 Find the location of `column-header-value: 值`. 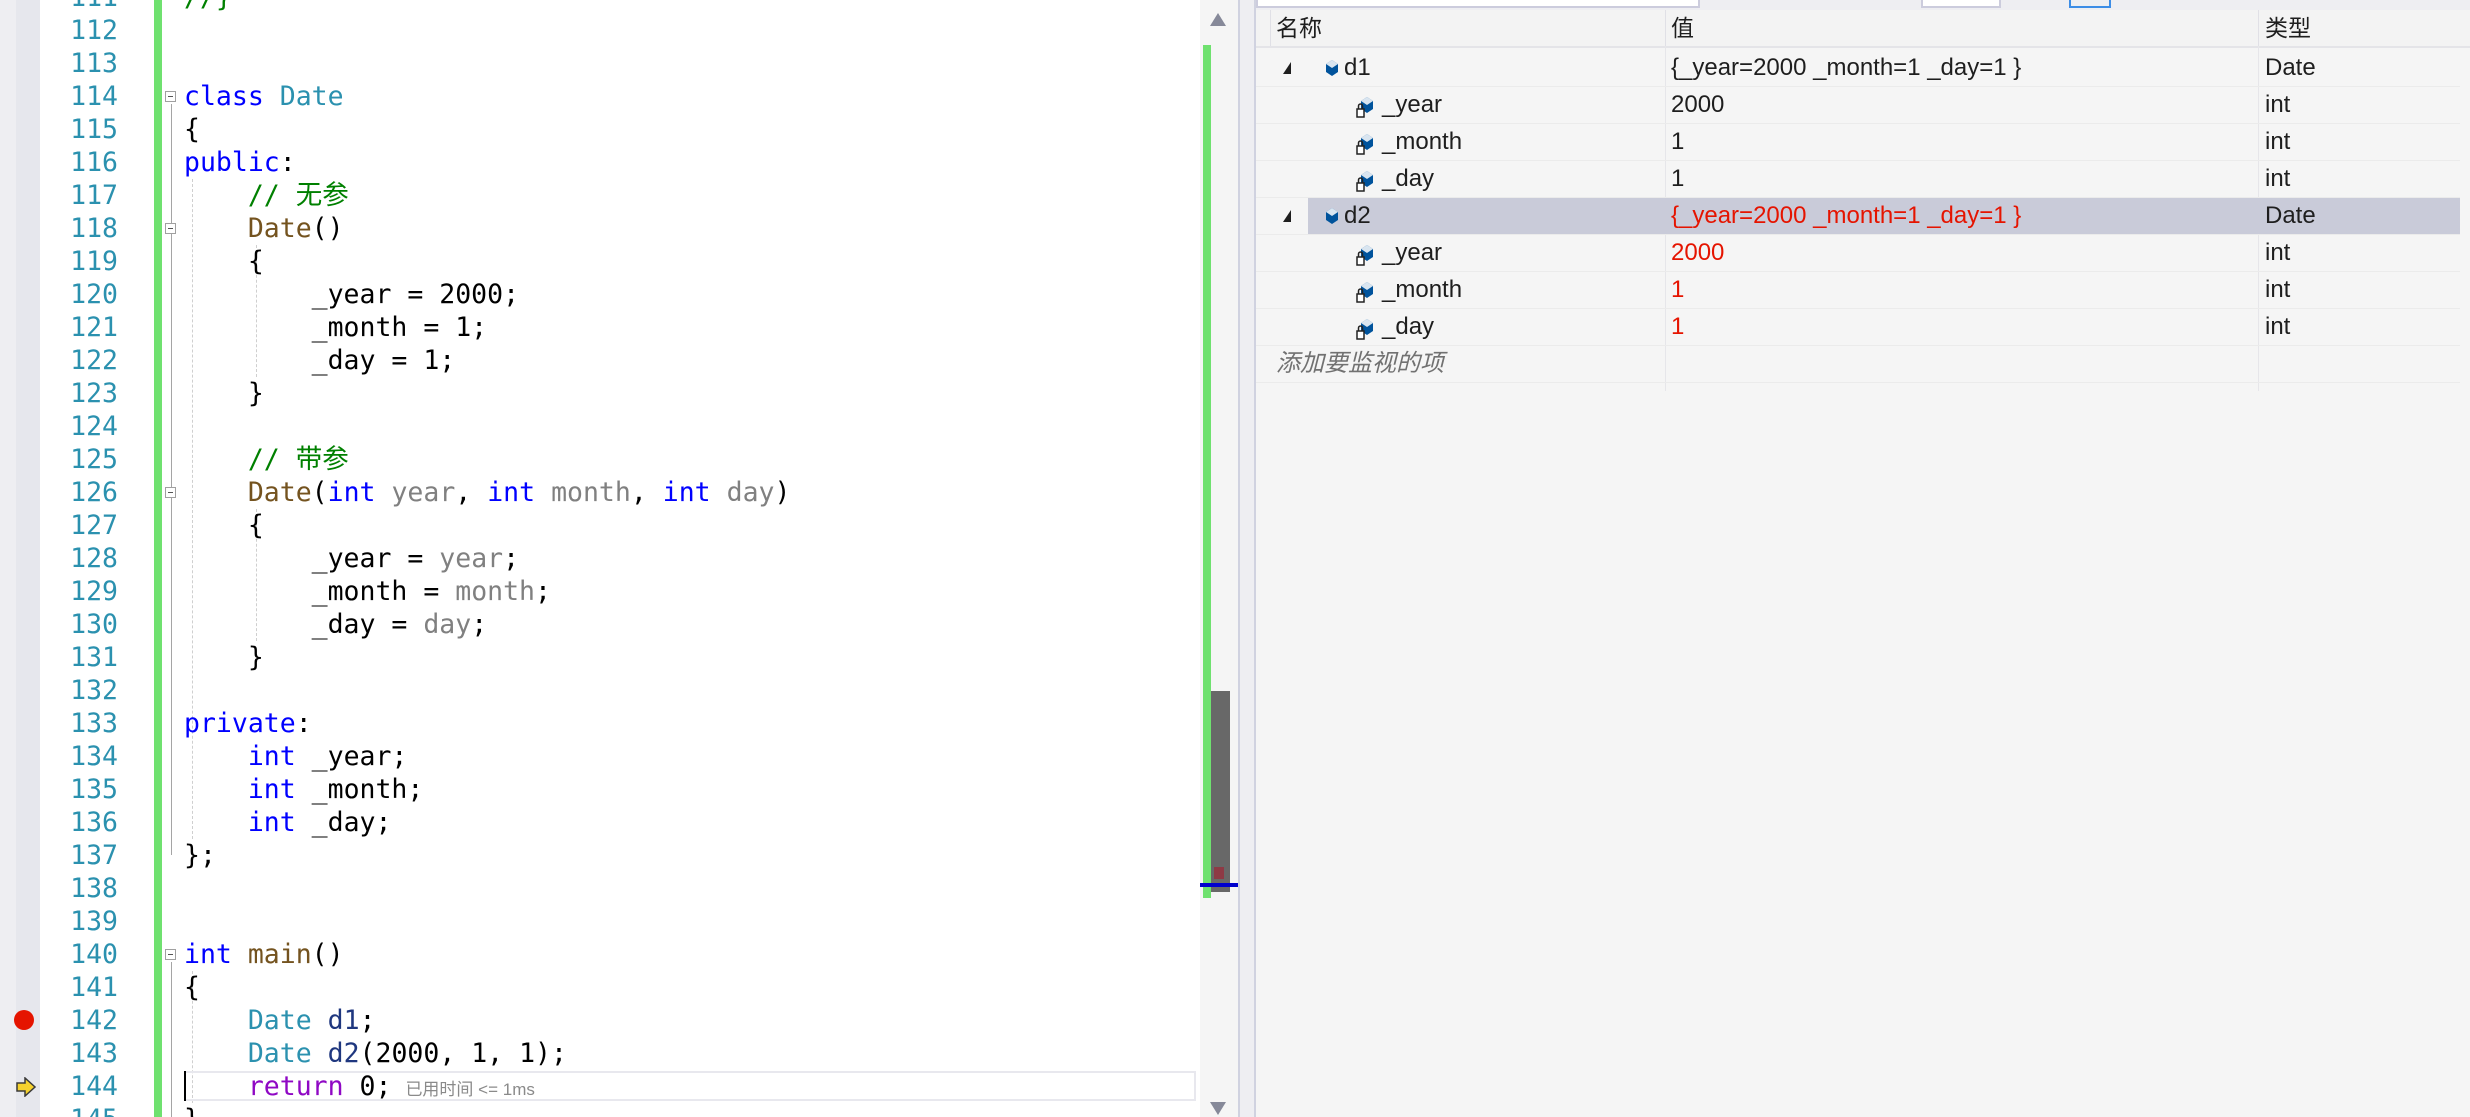

column-header-value: 值 is located at coordinates (1682, 28).